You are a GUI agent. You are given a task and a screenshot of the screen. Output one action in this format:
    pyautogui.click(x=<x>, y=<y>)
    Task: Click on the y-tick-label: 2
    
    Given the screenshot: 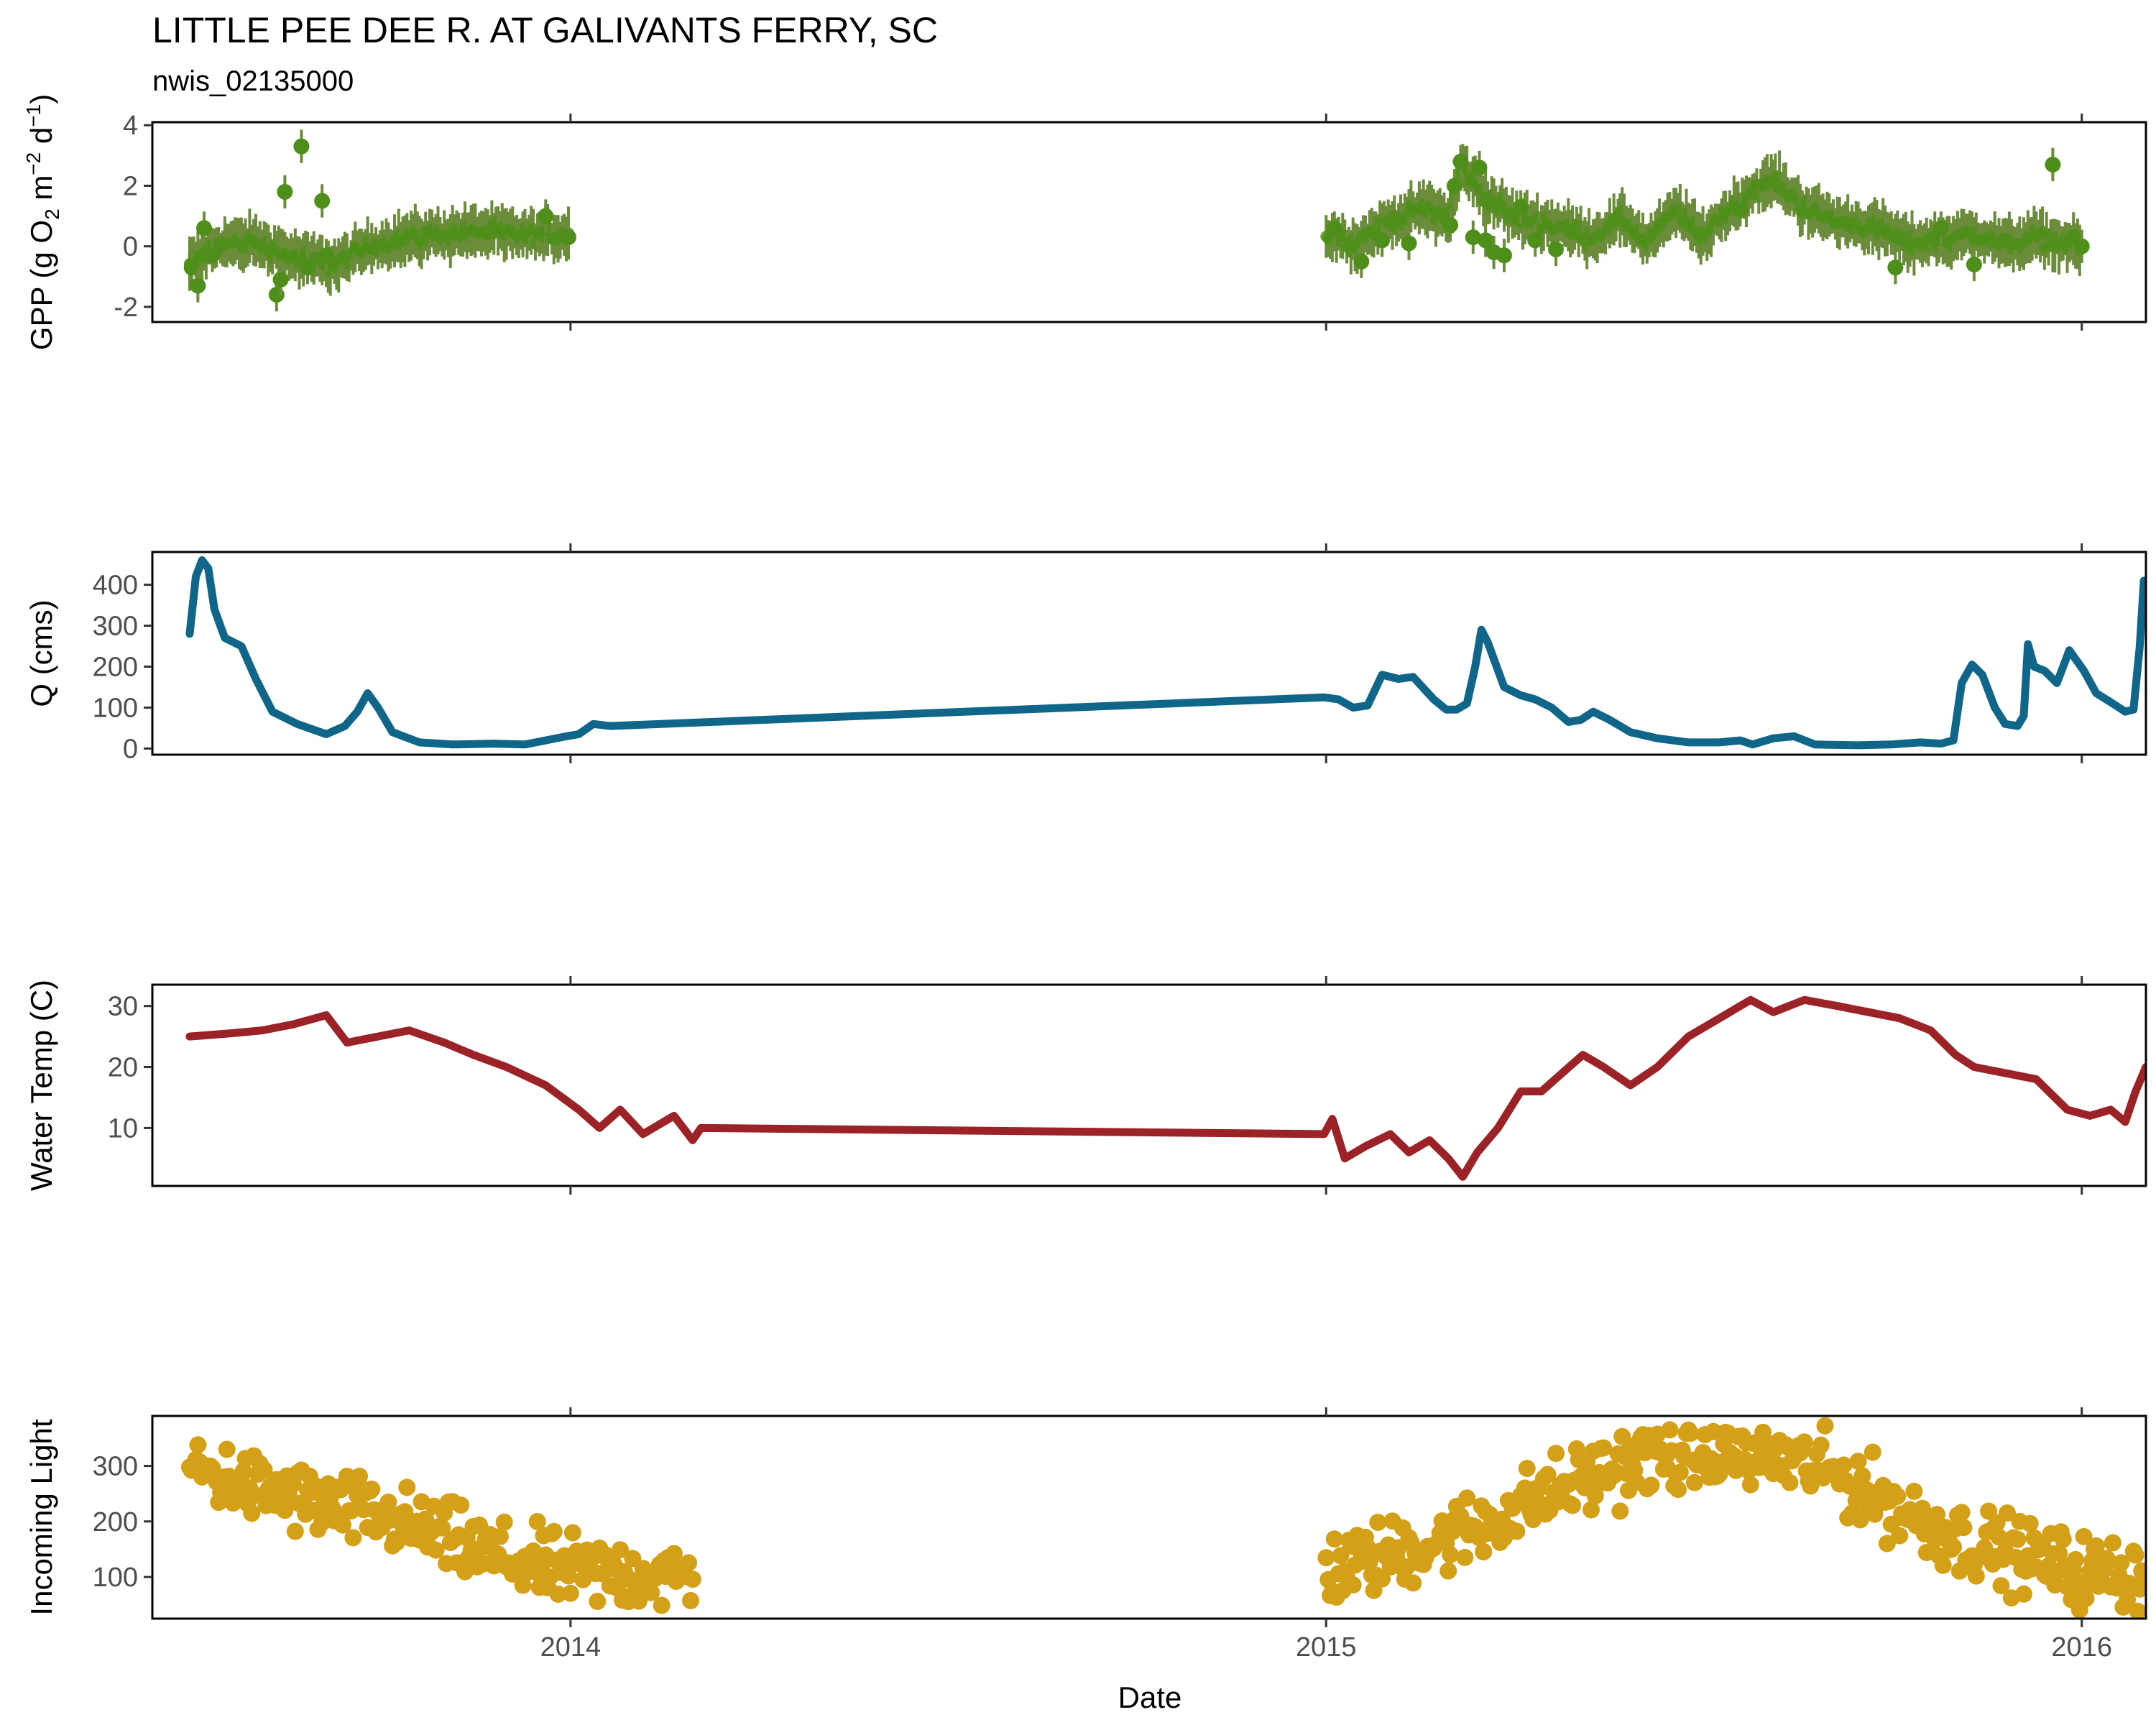 What is the action you would take?
    pyautogui.click(x=130, y=186)
    